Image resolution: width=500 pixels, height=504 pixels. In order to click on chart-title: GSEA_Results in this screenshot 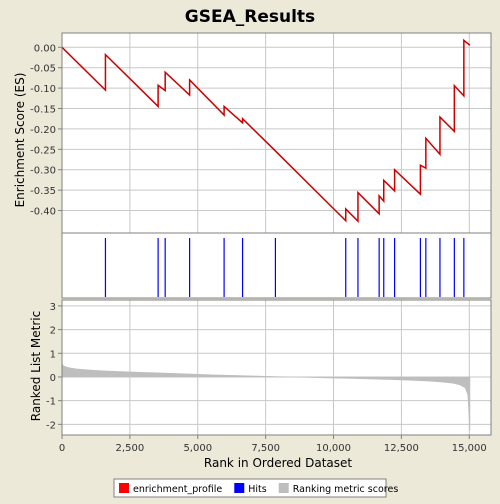, I will do `click(250, 17)`.